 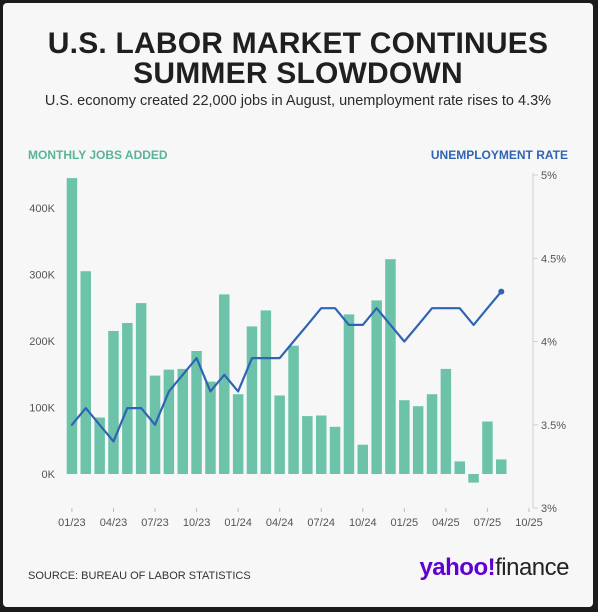 I want to click on left-axis-ticks: 0K 100K 200K 300K 400K, so click(x=42, y=342).